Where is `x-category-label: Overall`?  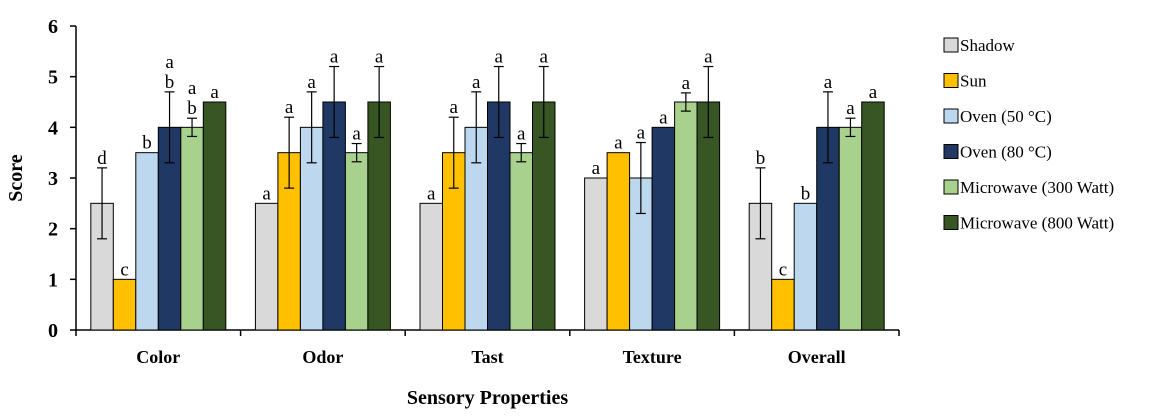 x-category-label: Overall is located at coordinates (817, 357).